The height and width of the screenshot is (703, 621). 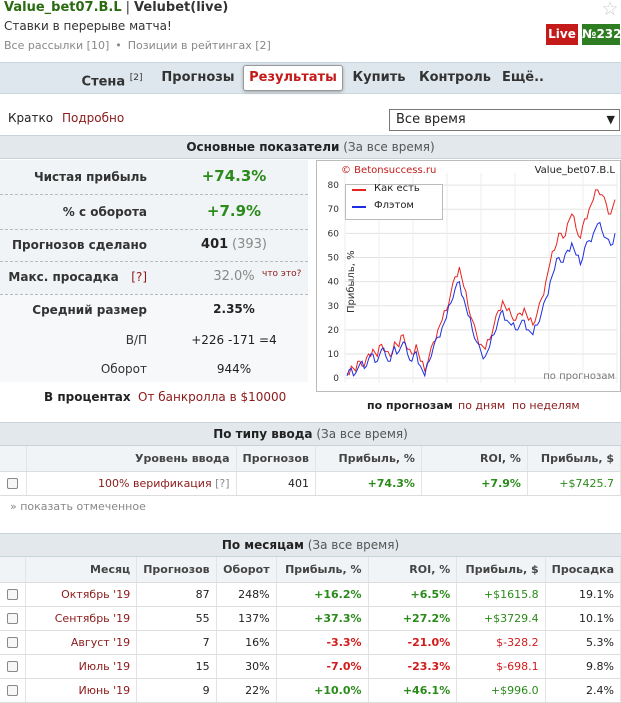 I want to click on main-stats-period: (За все время), so click(x=389, y=147).